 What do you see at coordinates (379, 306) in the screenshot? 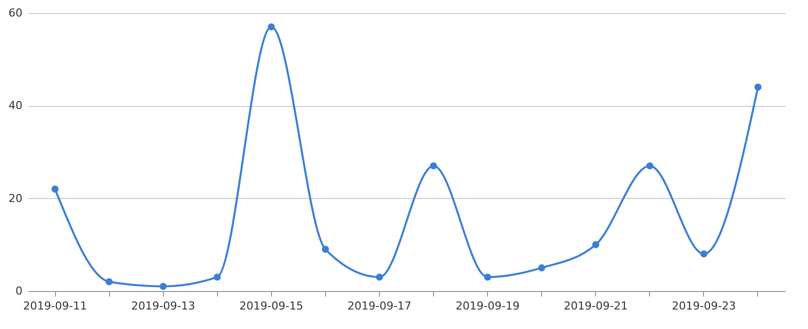
I see `x-tick-label: 2019-09-17` at bounding box center [379, 306].